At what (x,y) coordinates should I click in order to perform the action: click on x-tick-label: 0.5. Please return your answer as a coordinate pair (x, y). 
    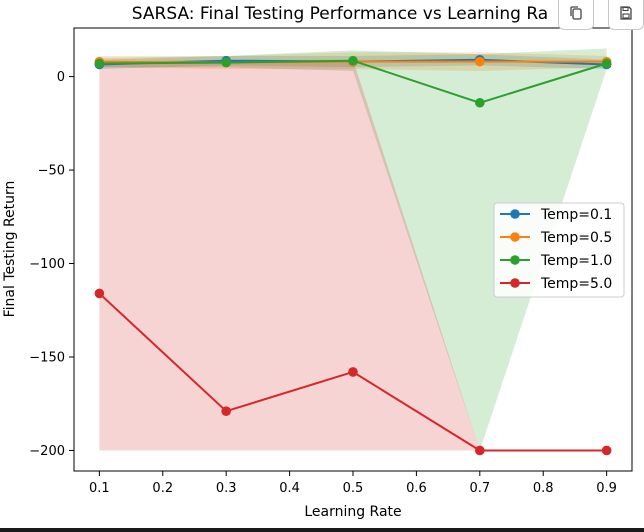
    Looking at the image, I should click on (353, 488).